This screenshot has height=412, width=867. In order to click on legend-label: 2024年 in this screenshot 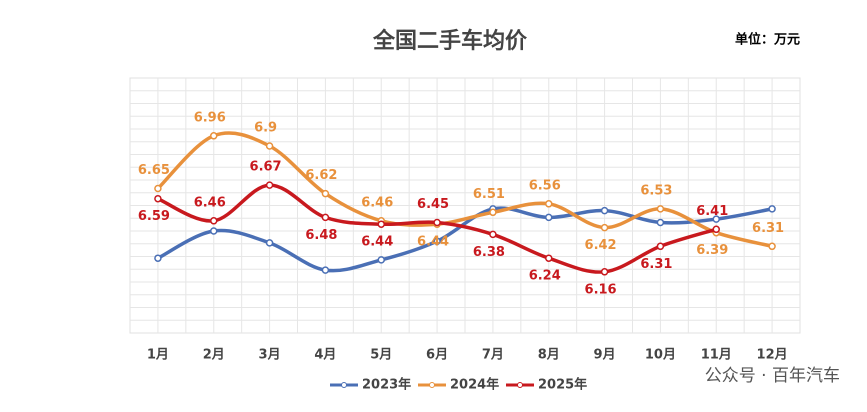, I will do `click(474, 385)`.